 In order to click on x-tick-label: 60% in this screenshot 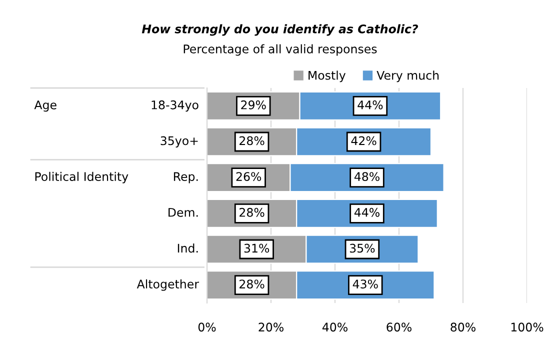, I will do `click(399, 327)`.